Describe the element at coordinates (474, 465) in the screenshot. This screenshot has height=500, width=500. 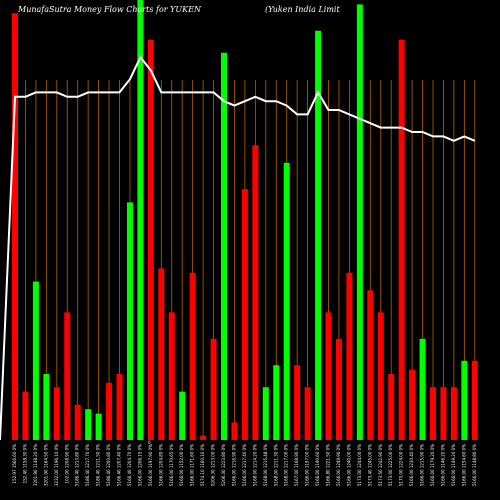
I see `x-tick-label: 5166.00 1148.80 0%` at that location.